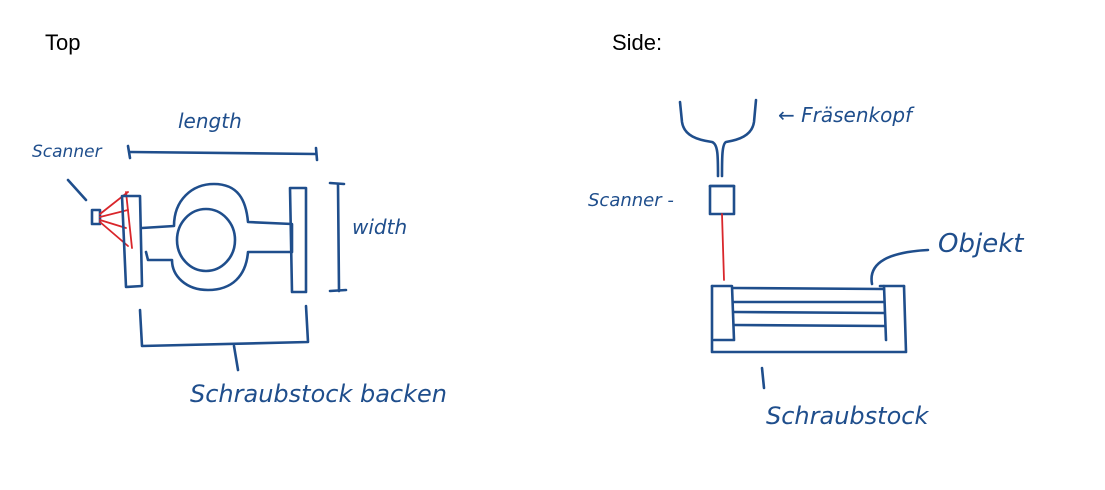 The image size is (1105, 490). I want to click on top-scanner-pointer, so click(77, 190).